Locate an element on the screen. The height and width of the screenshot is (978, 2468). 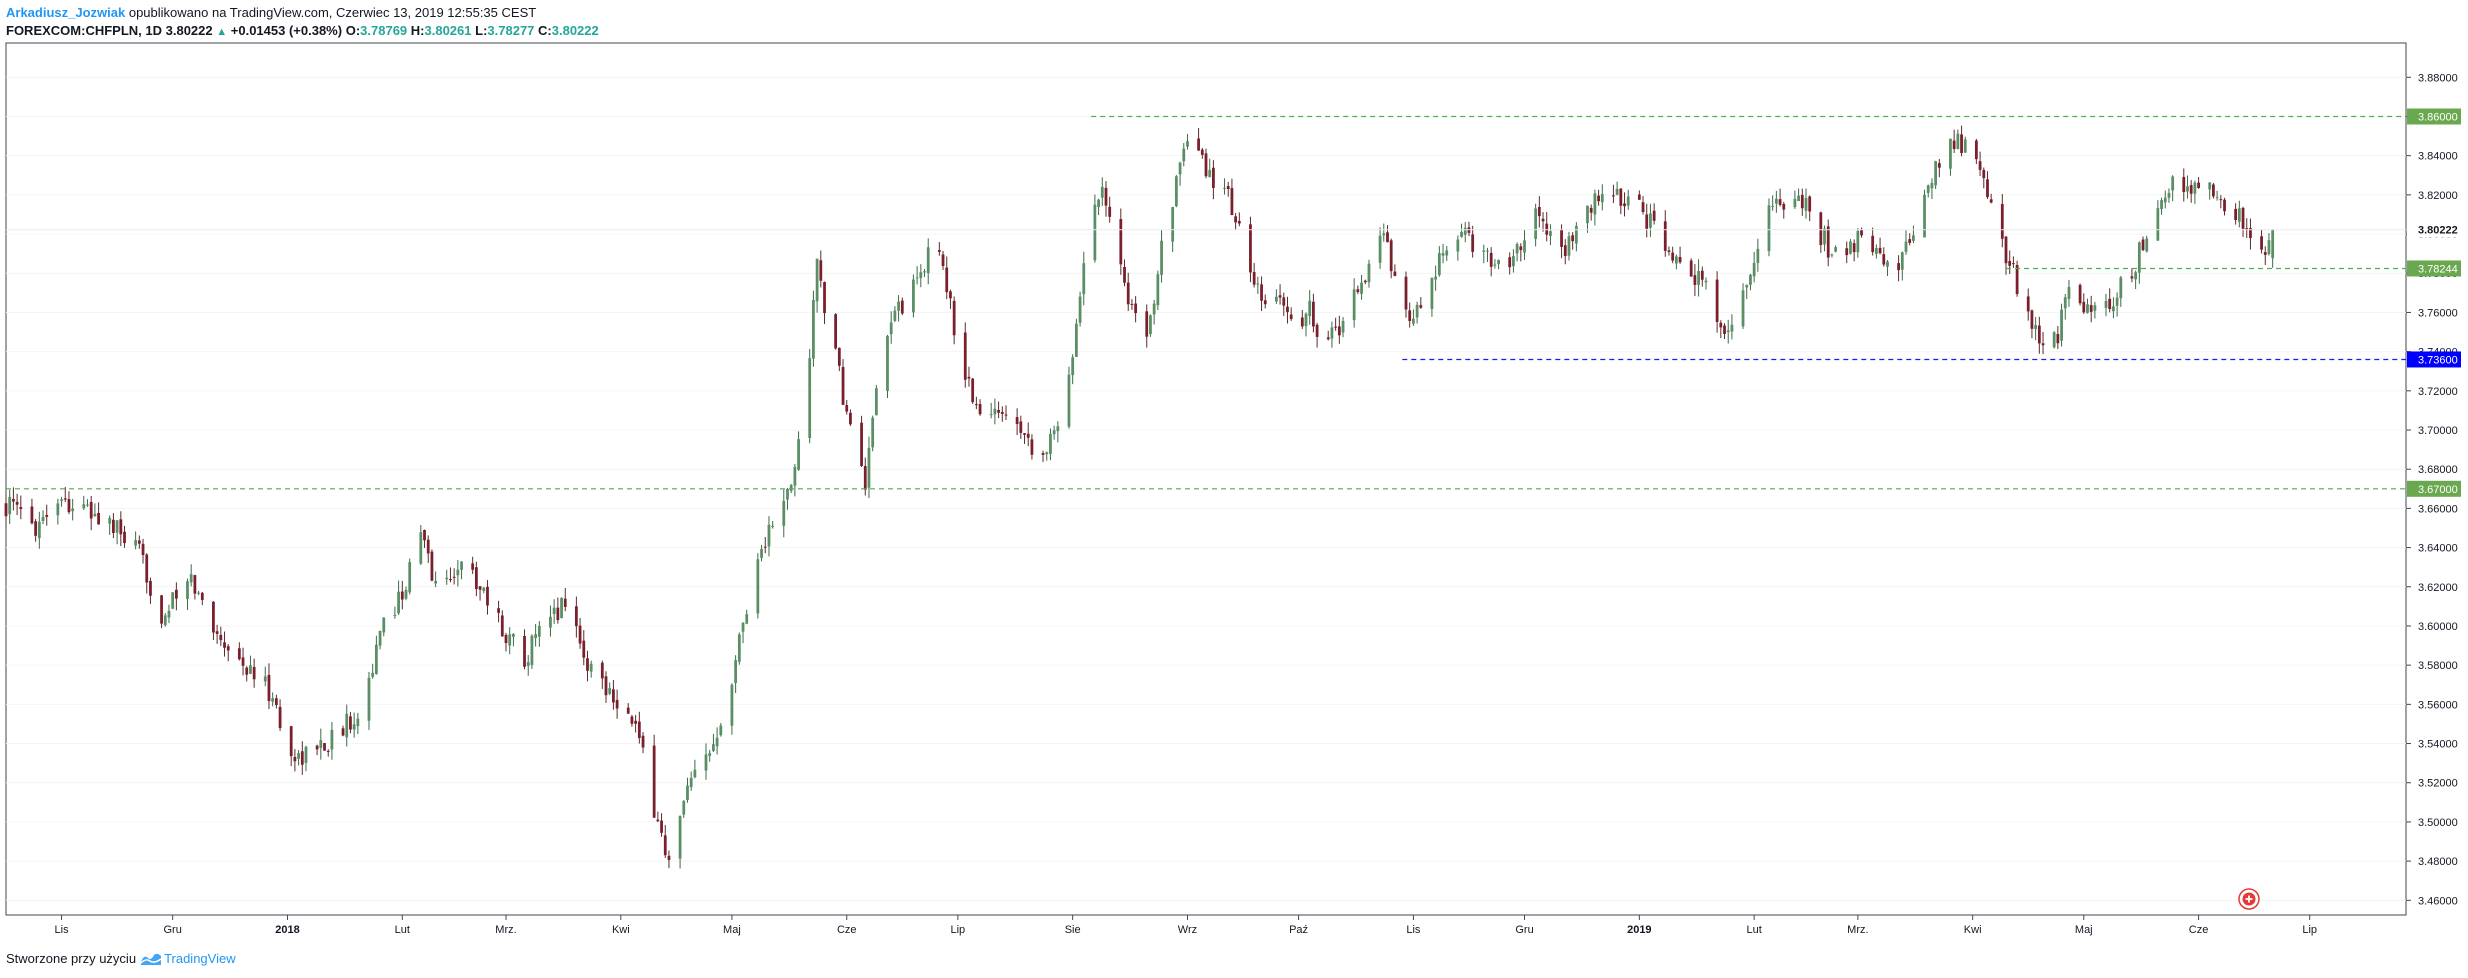
high-label: H: is located at coordinates (417, 30).